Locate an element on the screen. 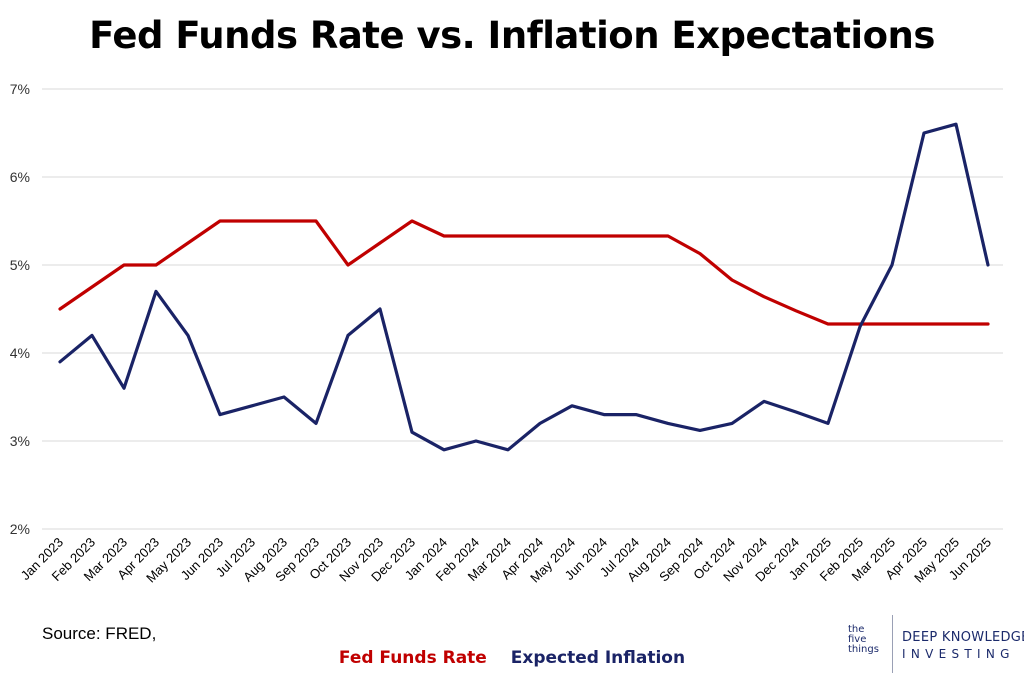 The width and height of the screenshot is (1024, 676). y-tick-label-4: 6% is located at coordinates (20, 177).